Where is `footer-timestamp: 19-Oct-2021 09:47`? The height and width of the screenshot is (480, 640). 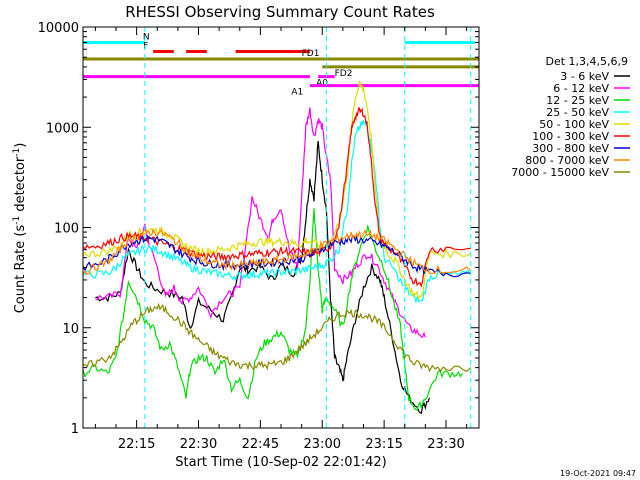
footer-timestamp: 19-Oct-2021 09:47 is located at coordinates (598, 473).